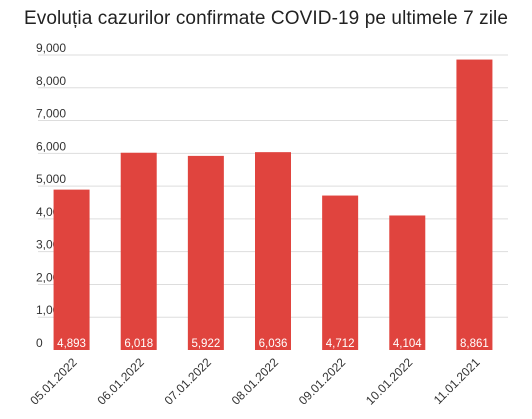 The height and width of the screenshot is (419, 532). I want to click on data-label: 6,036, so click(273, 344).